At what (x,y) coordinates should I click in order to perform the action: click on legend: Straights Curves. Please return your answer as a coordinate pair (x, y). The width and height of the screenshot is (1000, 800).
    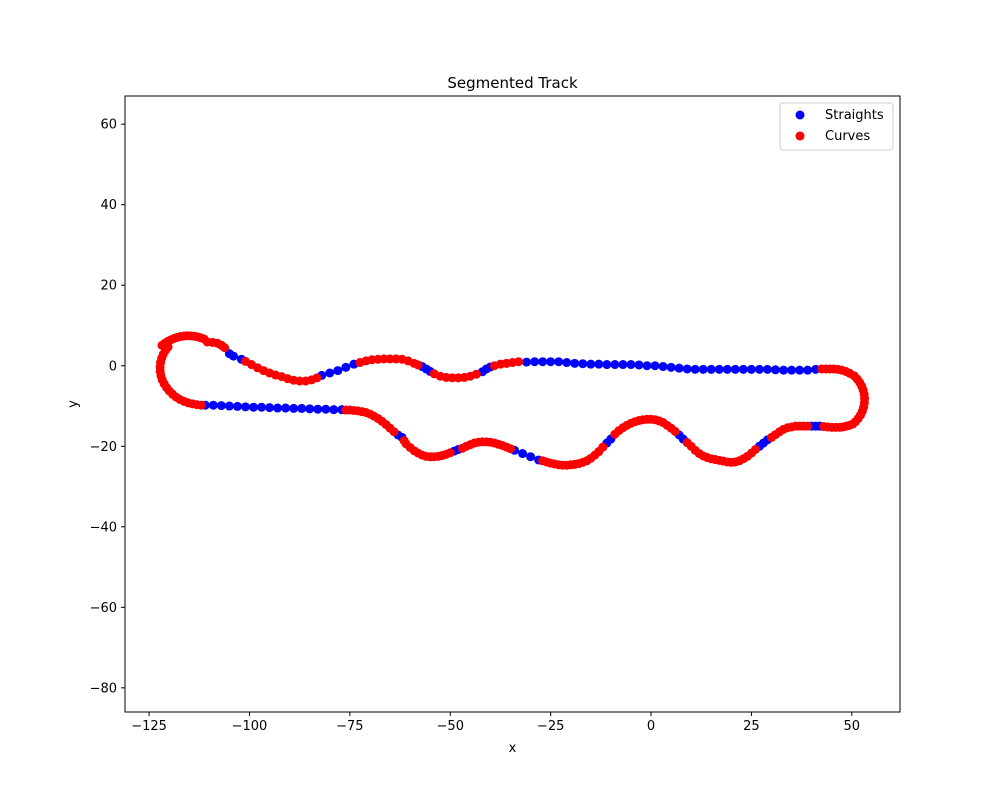
    Looking at the image, I should click on (836, 126).